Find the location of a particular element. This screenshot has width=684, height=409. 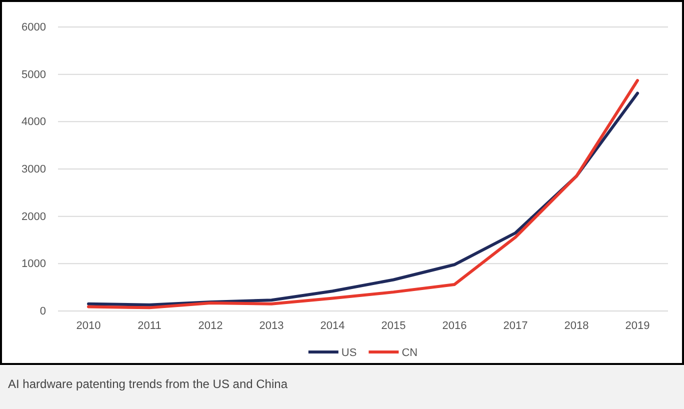

y-tick-label: 2000 is located at coordinates (34, 216).